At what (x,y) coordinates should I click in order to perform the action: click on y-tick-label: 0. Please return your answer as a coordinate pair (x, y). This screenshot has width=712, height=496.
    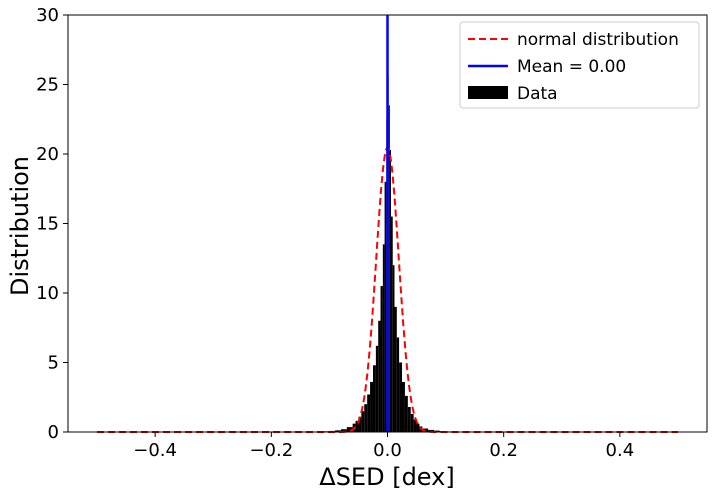
    Looking at the image, I should click on (53, 432).